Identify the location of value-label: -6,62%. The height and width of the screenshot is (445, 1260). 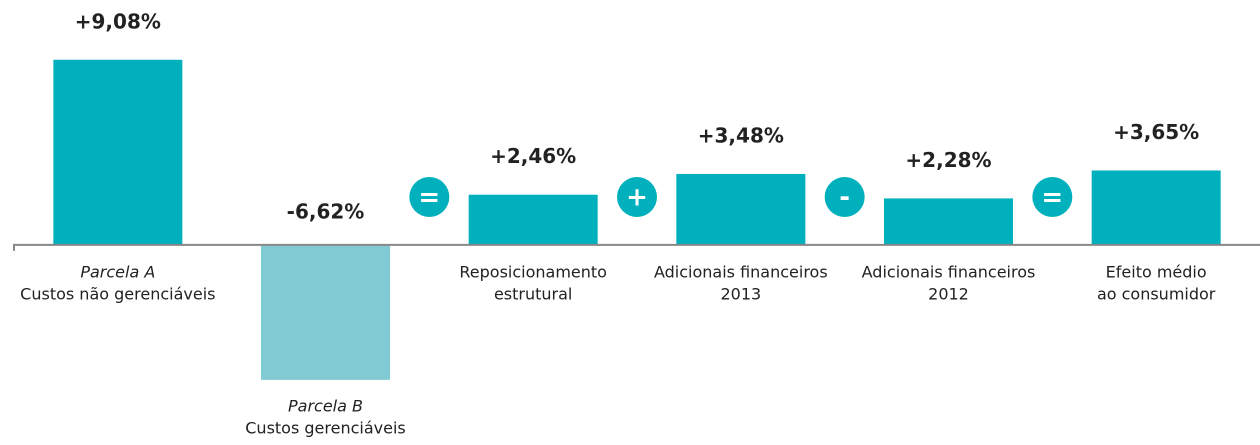
(326, 211).